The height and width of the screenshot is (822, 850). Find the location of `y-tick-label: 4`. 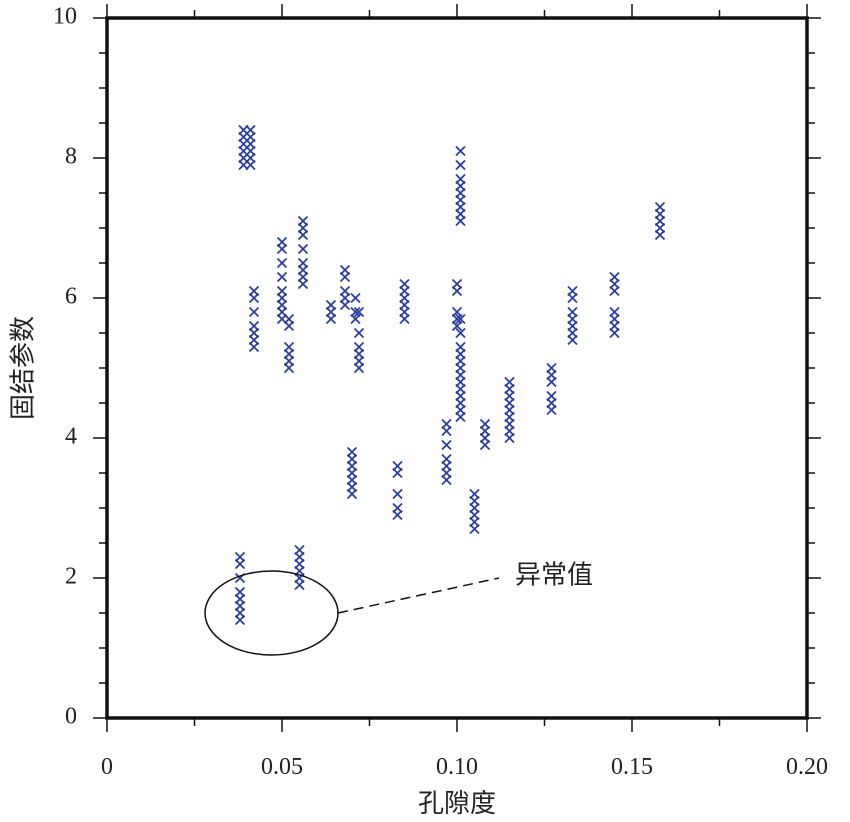

y-tick-label: 4 is located at coordinates (71, 437).